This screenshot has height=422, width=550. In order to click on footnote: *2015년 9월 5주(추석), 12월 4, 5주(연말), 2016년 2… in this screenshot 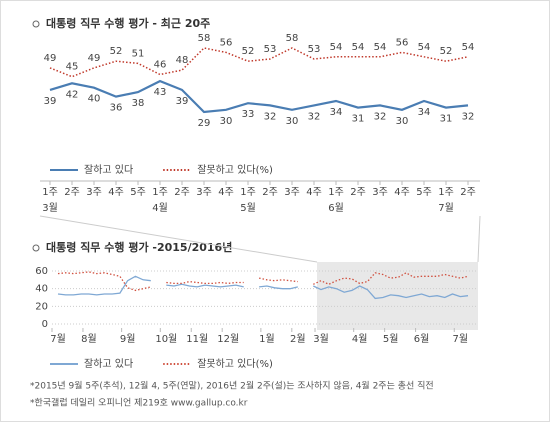, I will do `click(232, 386)`.